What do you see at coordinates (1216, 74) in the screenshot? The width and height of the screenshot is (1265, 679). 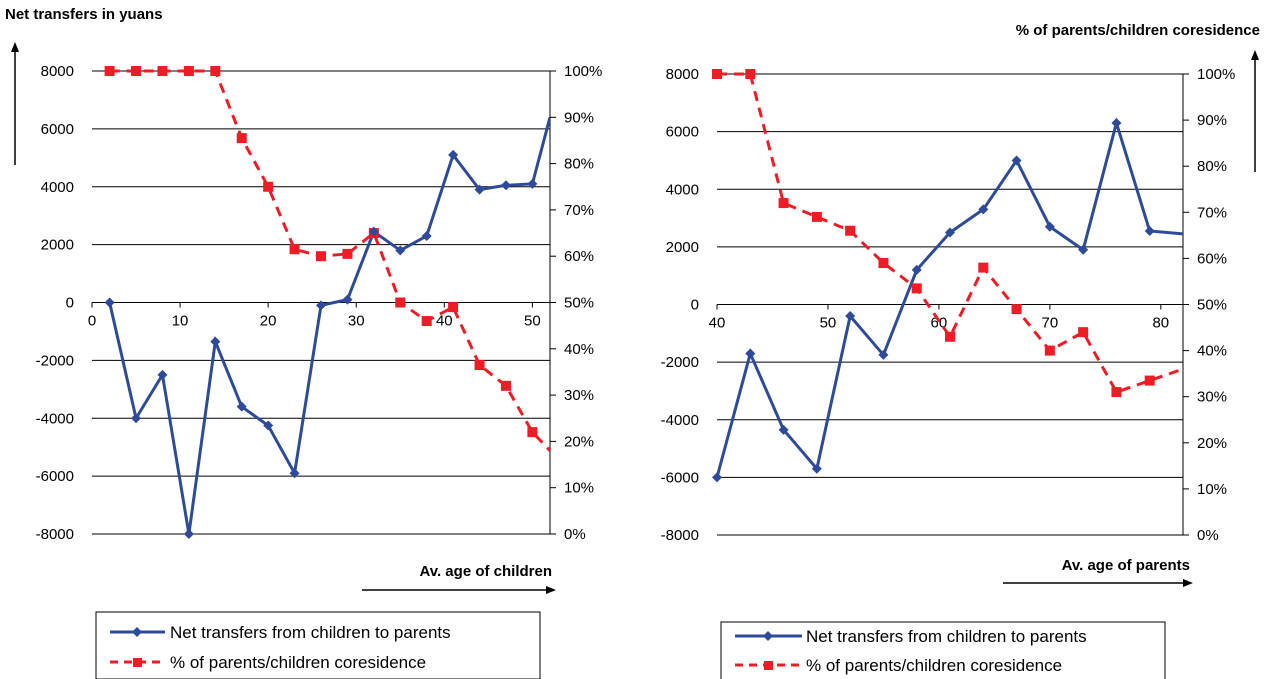 I see `y-tick-label-right: 100%` at bounding box center [1216, 74].